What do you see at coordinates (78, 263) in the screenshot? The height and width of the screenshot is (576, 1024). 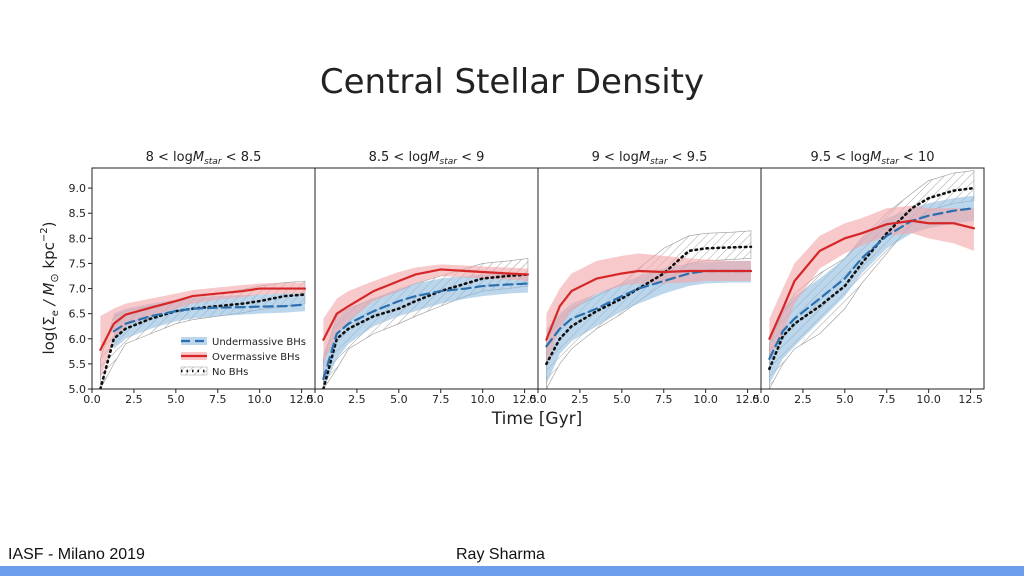 I see `y-tick-label: 7.5` at bounding box center [78, 263].